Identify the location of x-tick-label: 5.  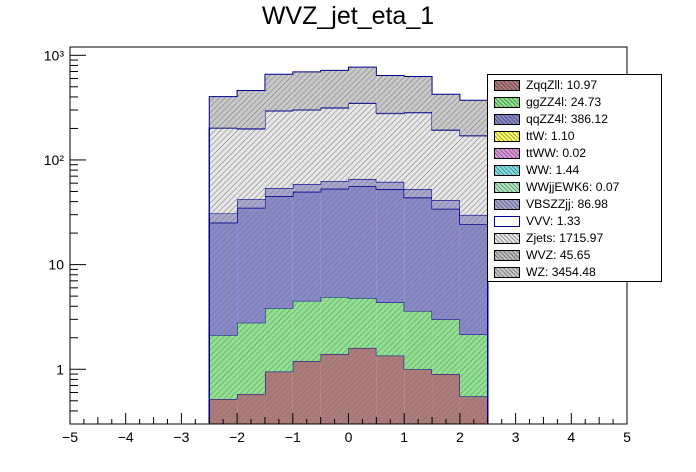
(627, 437).